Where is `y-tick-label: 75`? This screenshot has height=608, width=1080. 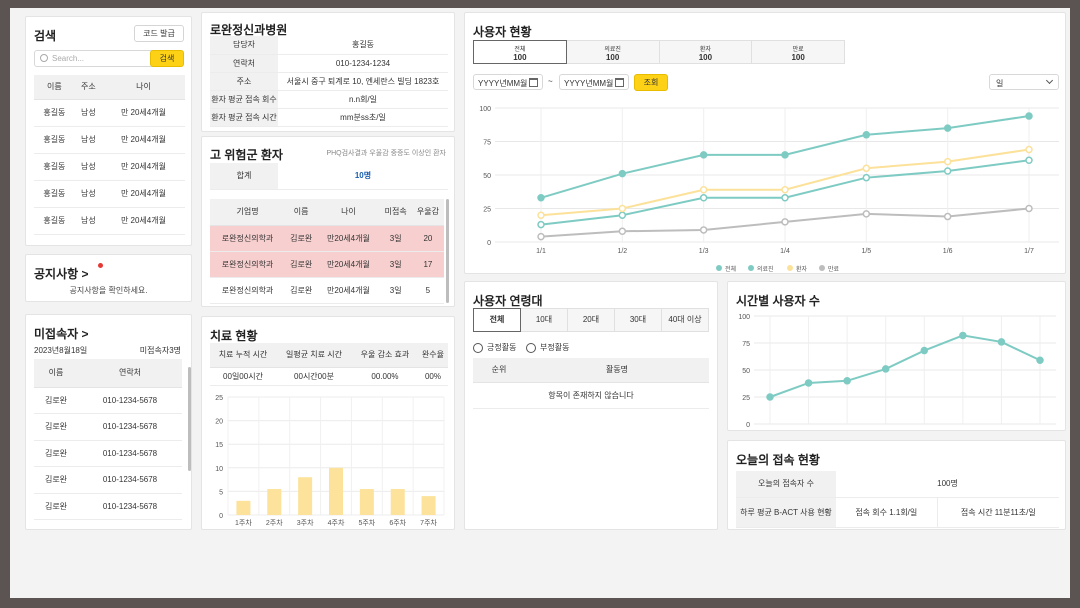 y-tick-label: 75 is located at coordinates (487, 143).